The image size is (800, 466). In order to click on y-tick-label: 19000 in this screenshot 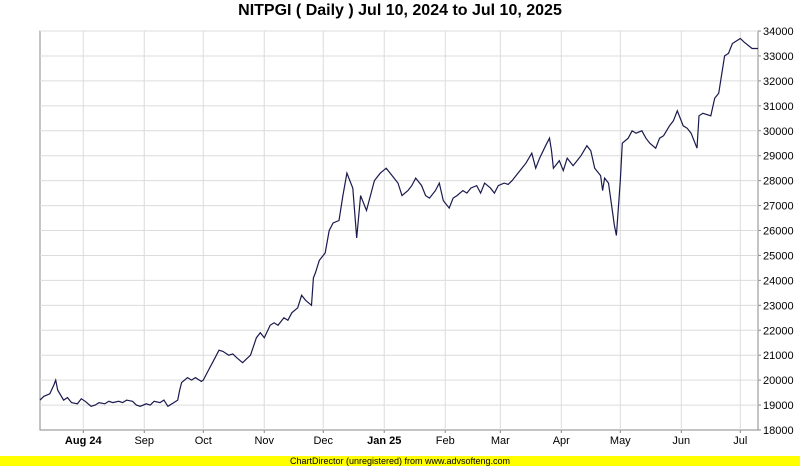, I will do `click(778, 406)`.